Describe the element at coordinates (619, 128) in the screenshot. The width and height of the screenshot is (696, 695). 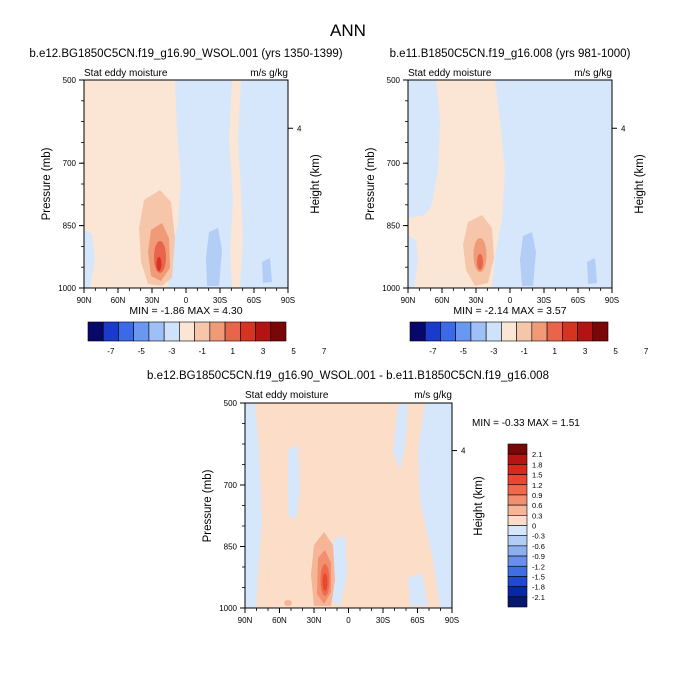
I see `height-axis: 4` at that location.